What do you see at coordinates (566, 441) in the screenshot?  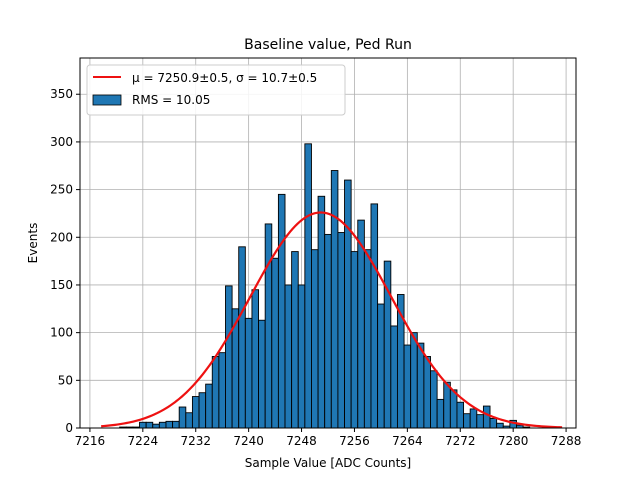 I see `x-tick-label: 7288` at bounding box center [566, 441].